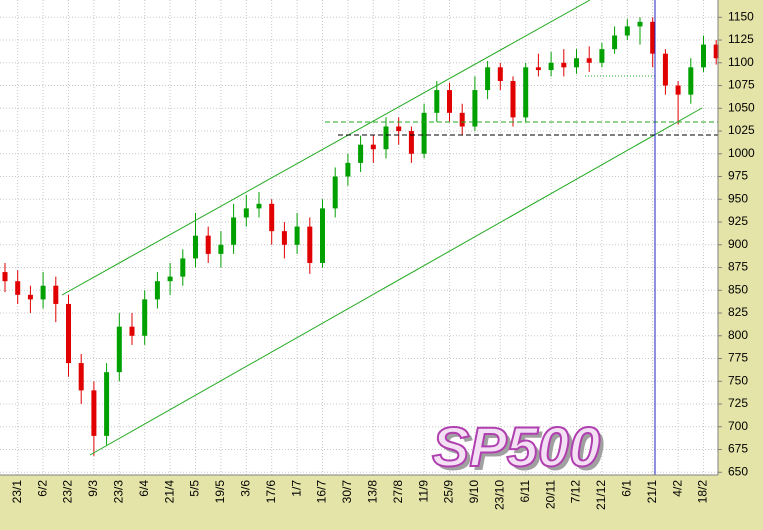 Image resolution: width=763 pixels, height=530 pixels. What do you see at coordinates (169, 492) in the screenshot?
I see `x-tick-label: 21/4` at bounding box center [169, 492].